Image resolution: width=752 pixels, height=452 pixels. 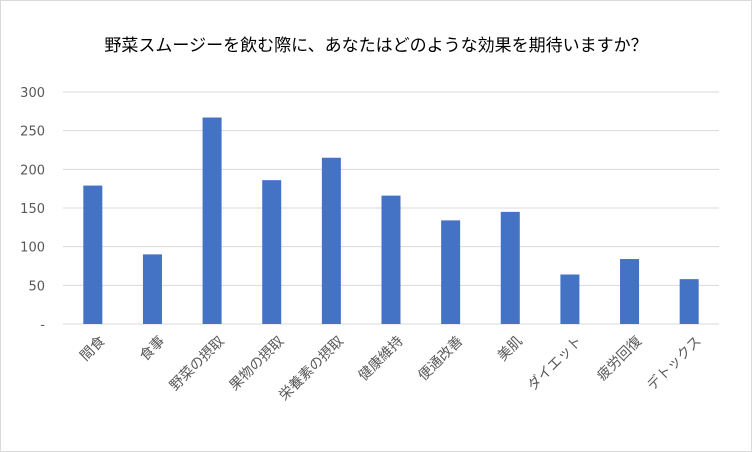 I want to click on y-tick-label: 150, so click(x=32, y=209).